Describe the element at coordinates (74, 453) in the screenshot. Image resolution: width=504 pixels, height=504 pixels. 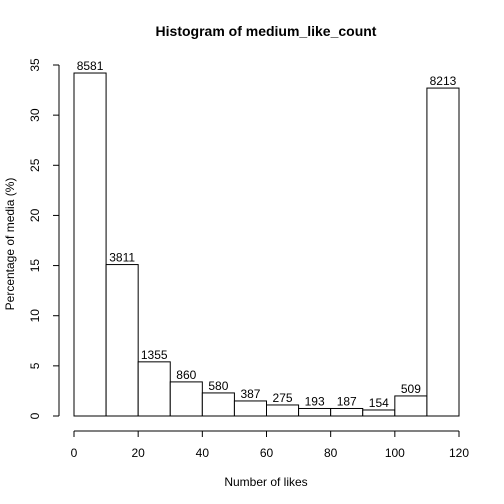
I see `x-tick-label: 0` at that location.